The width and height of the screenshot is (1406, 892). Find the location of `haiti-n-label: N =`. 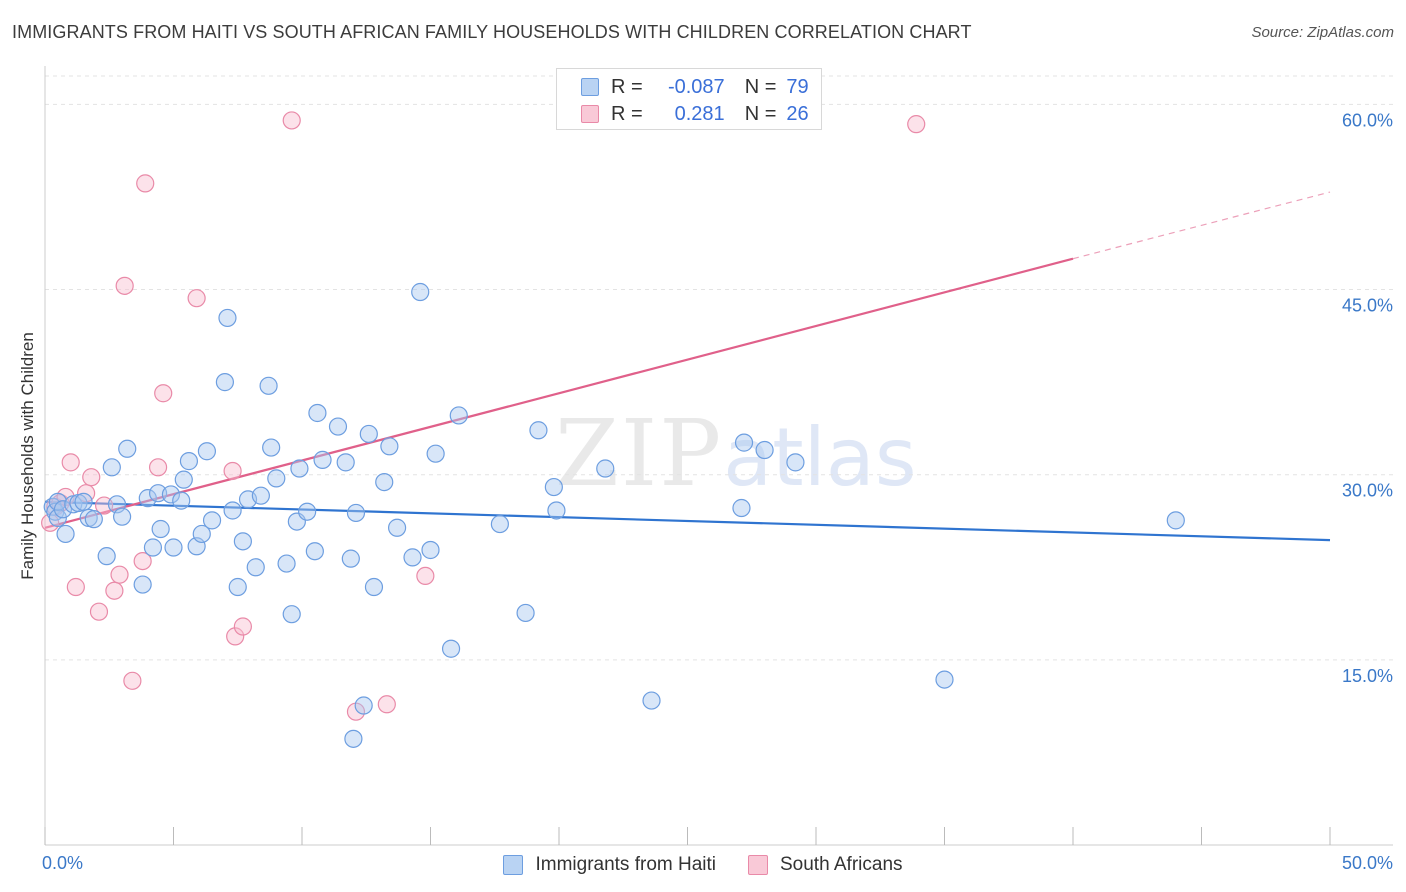

haiti-n-label: N = is located at coordinates (760, 86).